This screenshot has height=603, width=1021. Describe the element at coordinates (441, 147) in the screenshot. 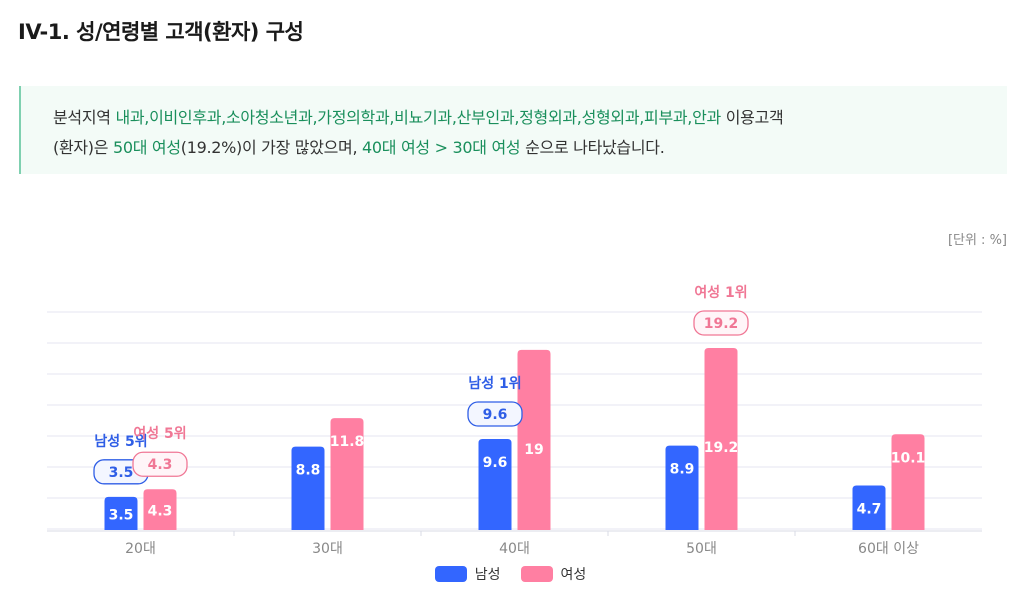

I see `summary-ranking: 40대 여성 > 30대 여성` at that location.